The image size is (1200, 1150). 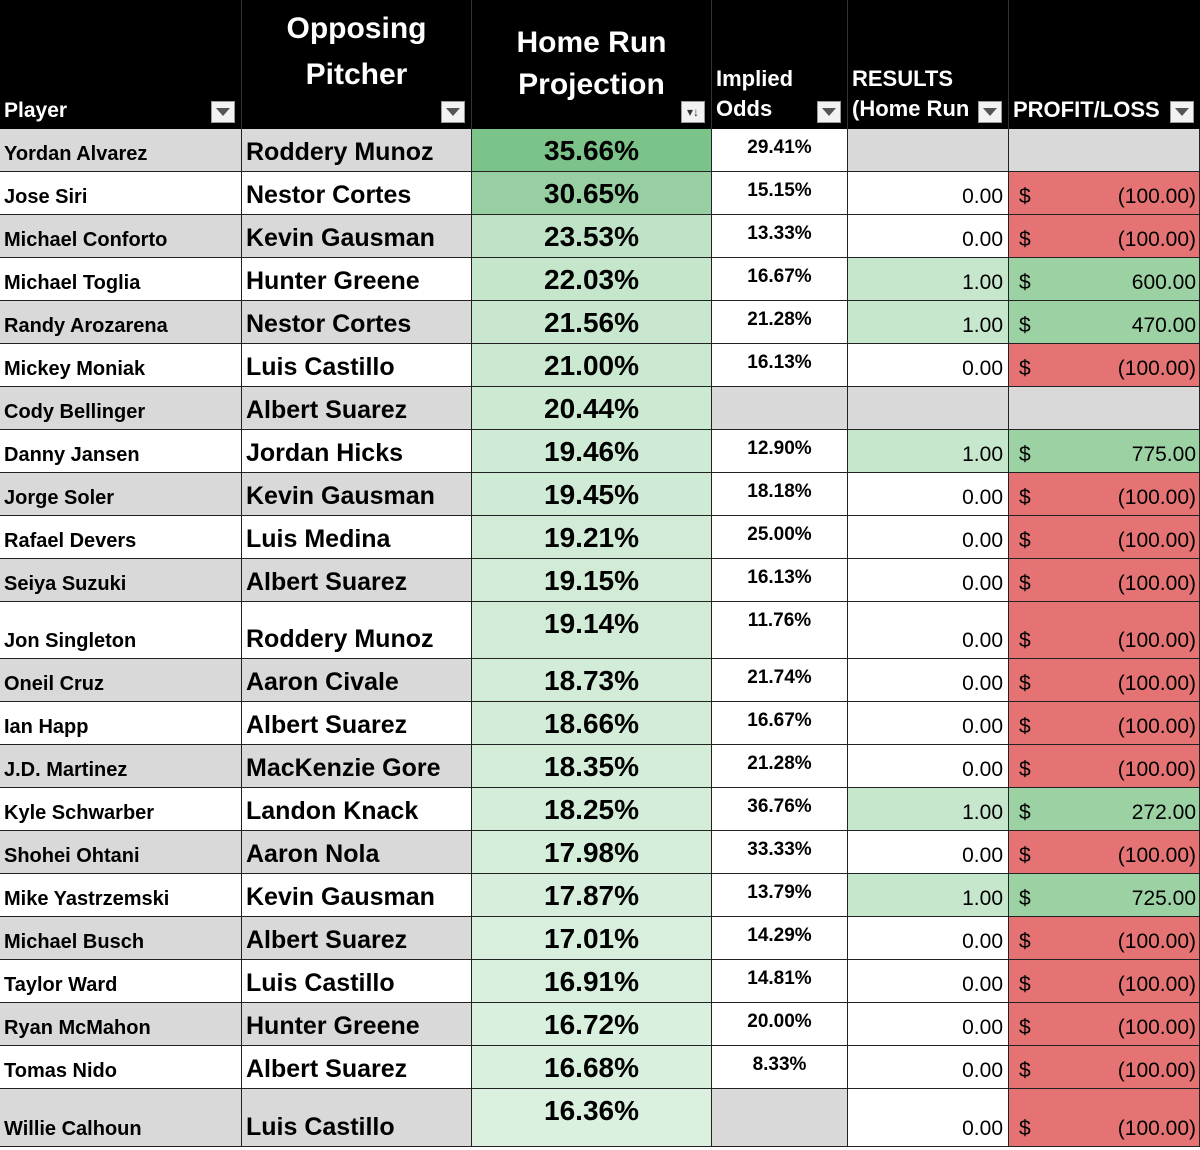 I want to click on cell-player: Seiya Suzuki, so click(x=121, y=580).